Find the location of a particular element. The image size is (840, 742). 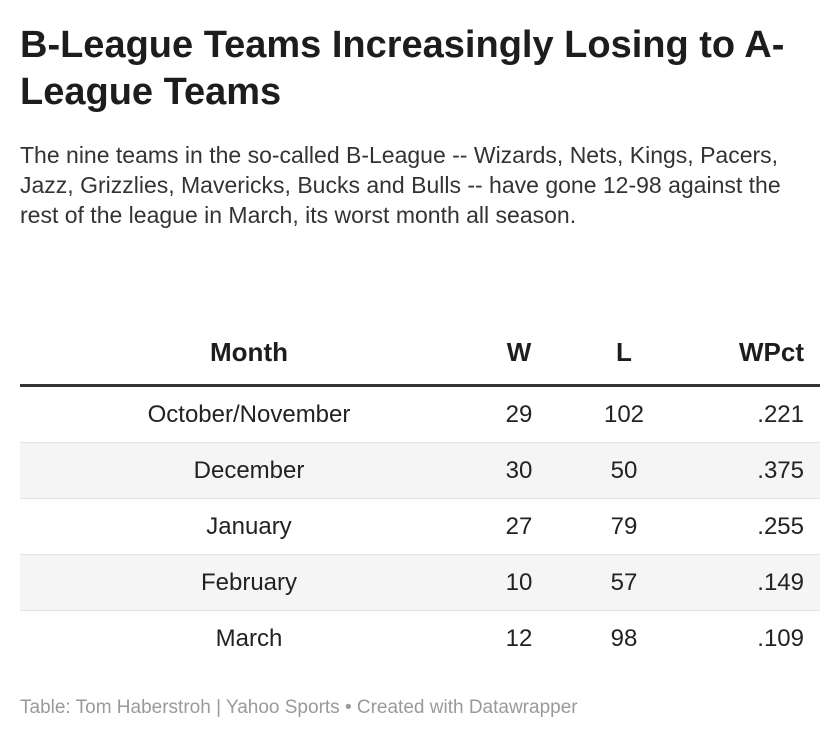

cell-w: 27 is located at coordinates (519, 526).